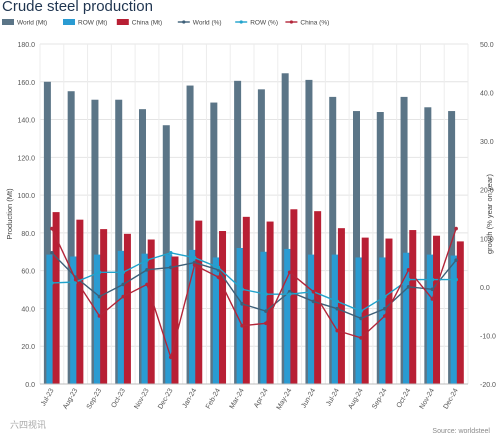  Describe the element at coordinates (254, 282) in the screenshot. I see `line-series` at that location.